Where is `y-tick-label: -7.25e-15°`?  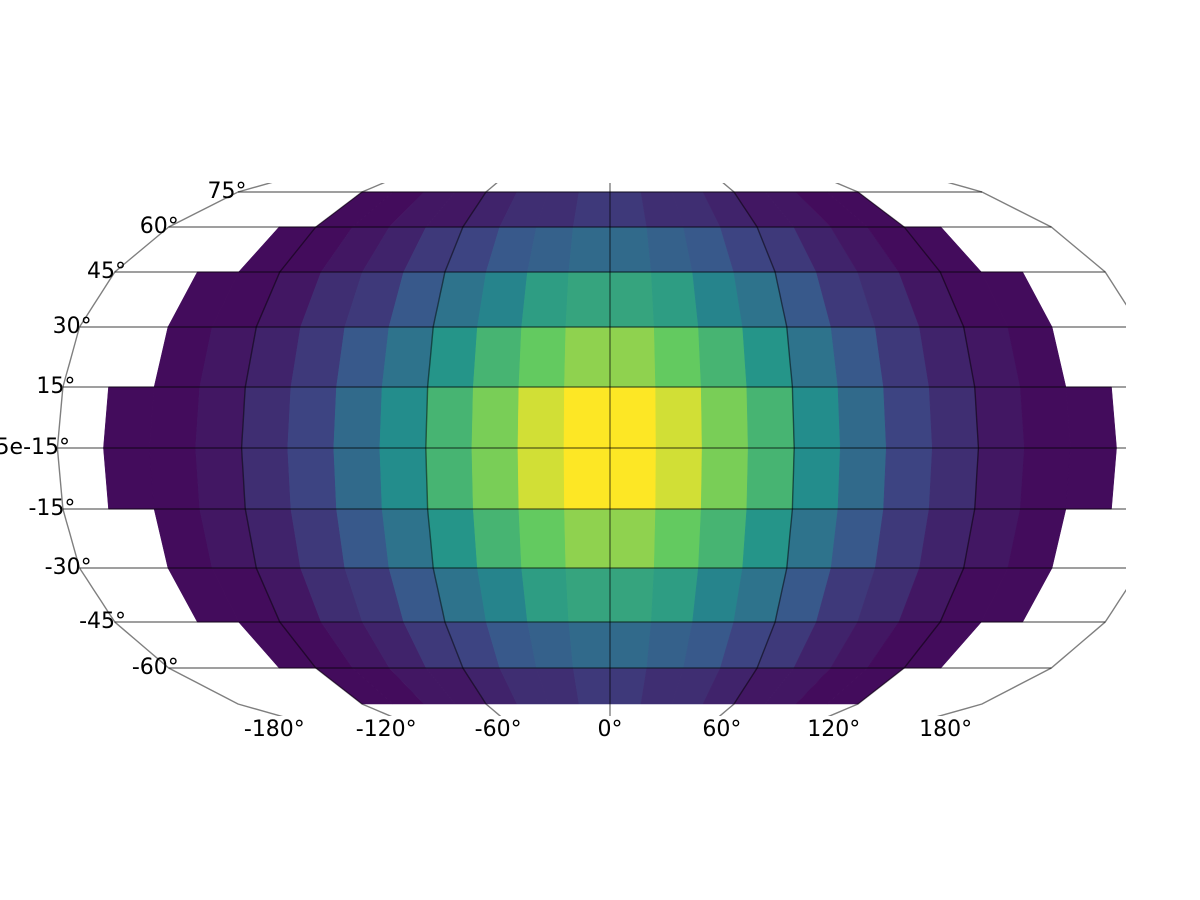 y-tick-label: -7.25e-15° is located at coordinates (35, 447).